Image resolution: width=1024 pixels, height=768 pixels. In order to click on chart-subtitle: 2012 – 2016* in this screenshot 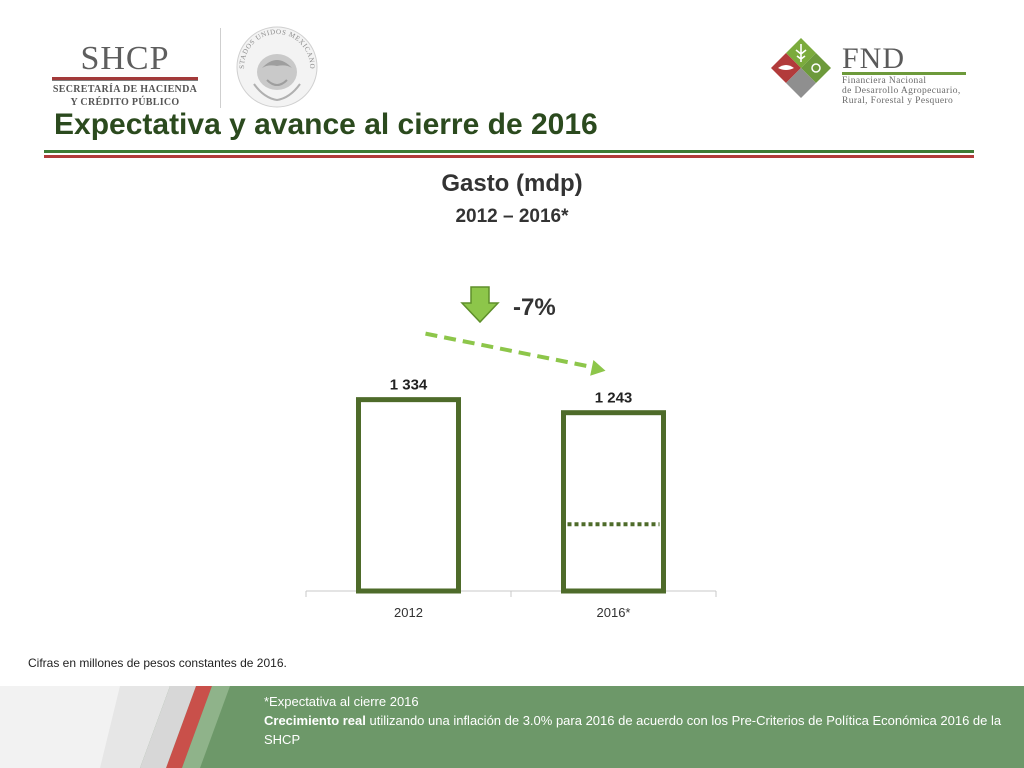, I will do `click(512, 216)`.